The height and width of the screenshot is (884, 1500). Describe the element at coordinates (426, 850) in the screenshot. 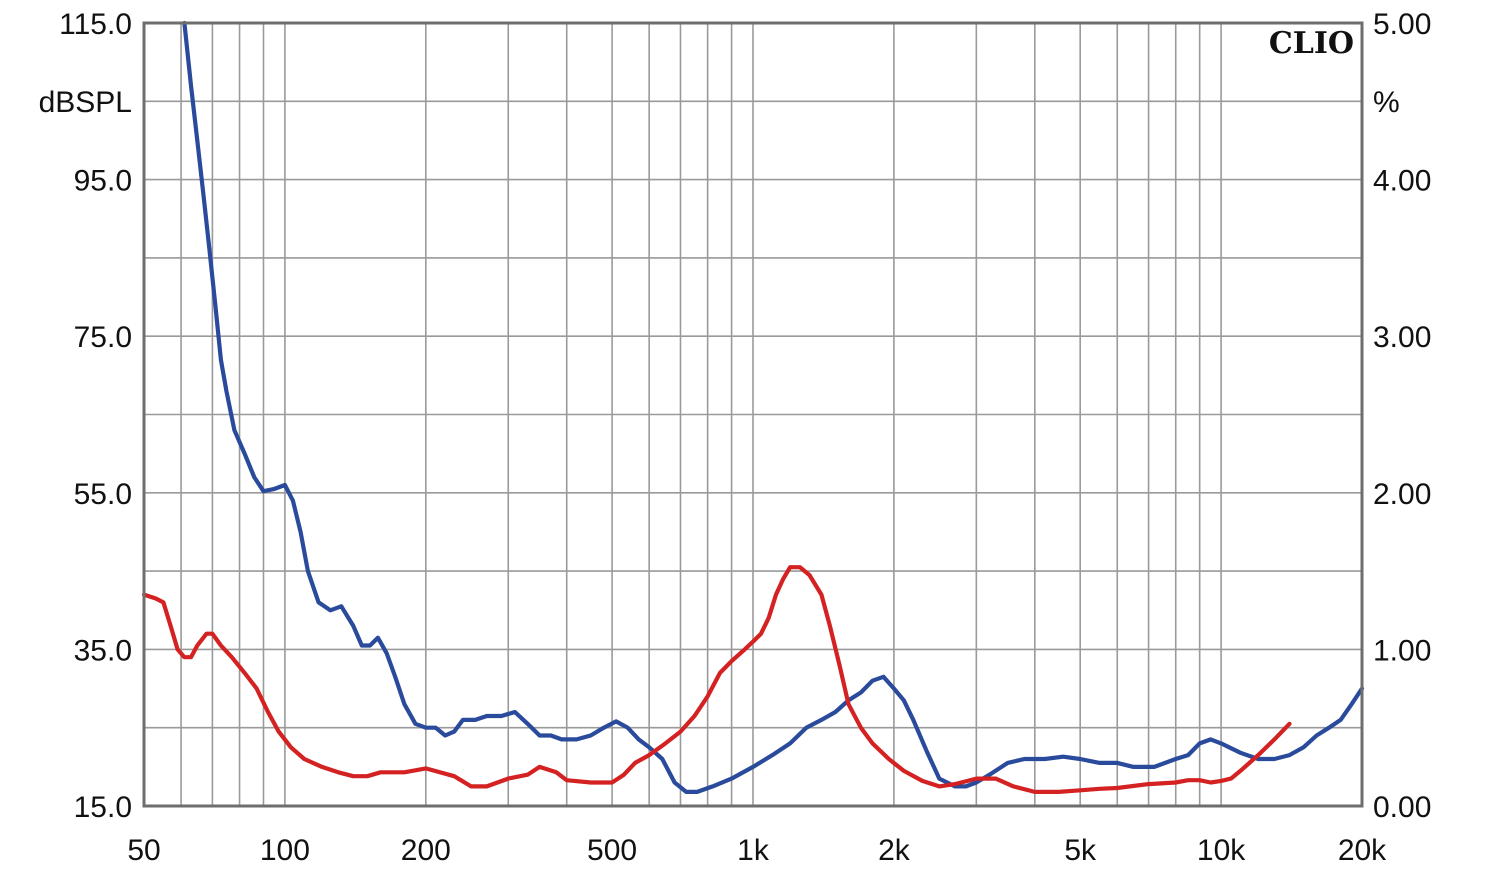

I see `x-tick-label: 200` at that location.